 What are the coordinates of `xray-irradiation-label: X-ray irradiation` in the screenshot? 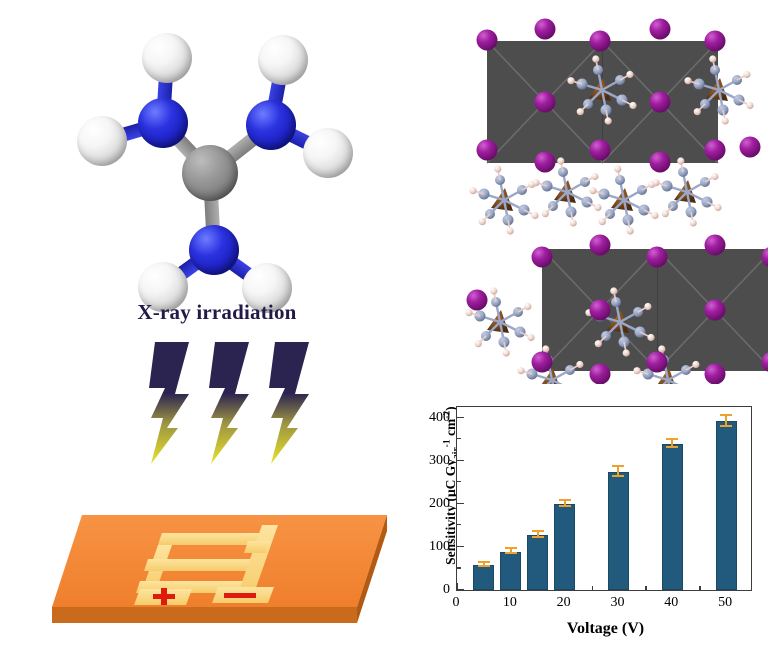 It's located at (217, 312).